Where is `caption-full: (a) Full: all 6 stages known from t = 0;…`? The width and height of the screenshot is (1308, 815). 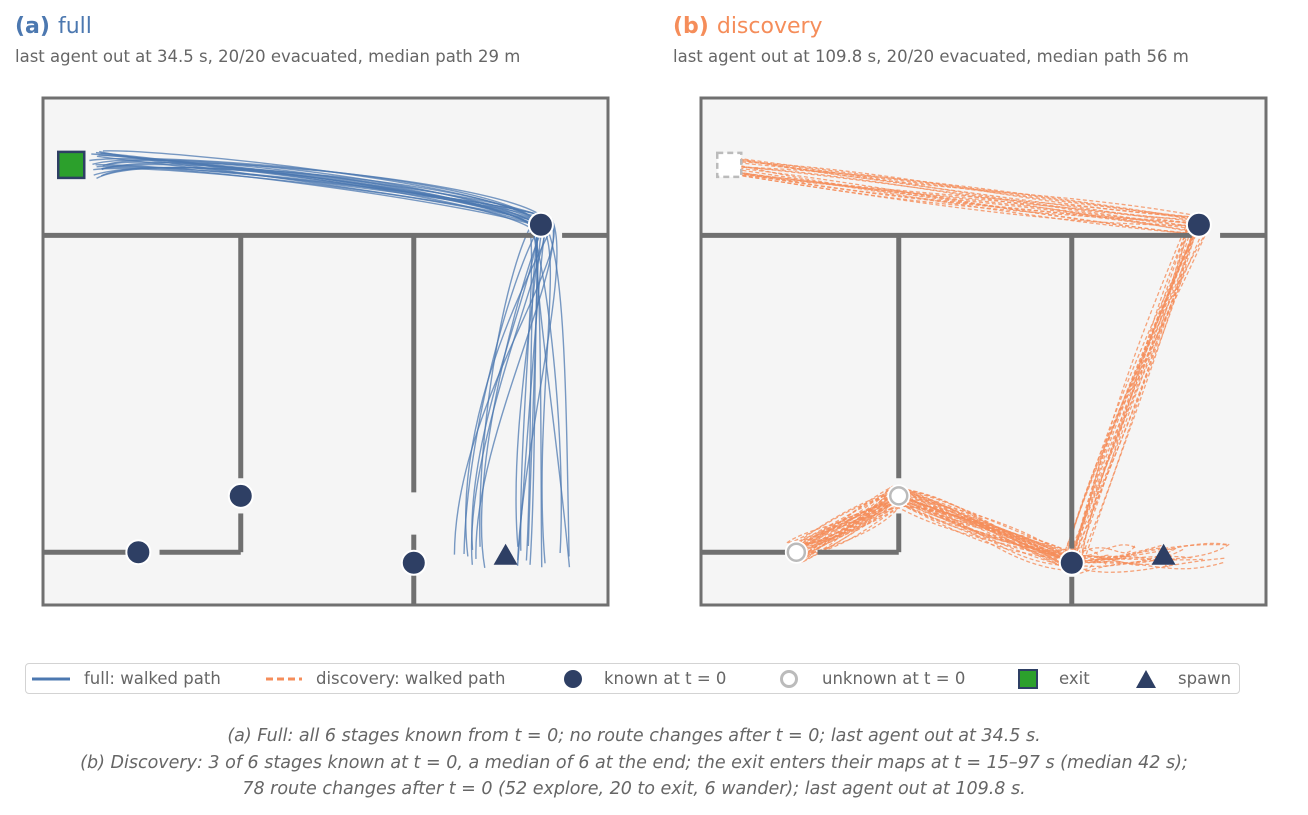
caption-full: (a) Full: all 6 stages known from t = 0;… is located at coordinates (634, 736).